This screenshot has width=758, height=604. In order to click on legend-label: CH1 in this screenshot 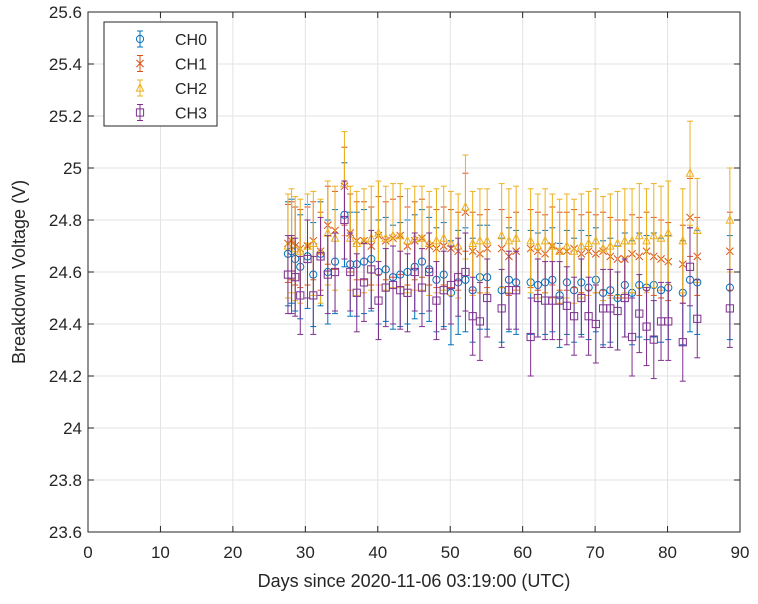, I will do `click(191, 65)`.